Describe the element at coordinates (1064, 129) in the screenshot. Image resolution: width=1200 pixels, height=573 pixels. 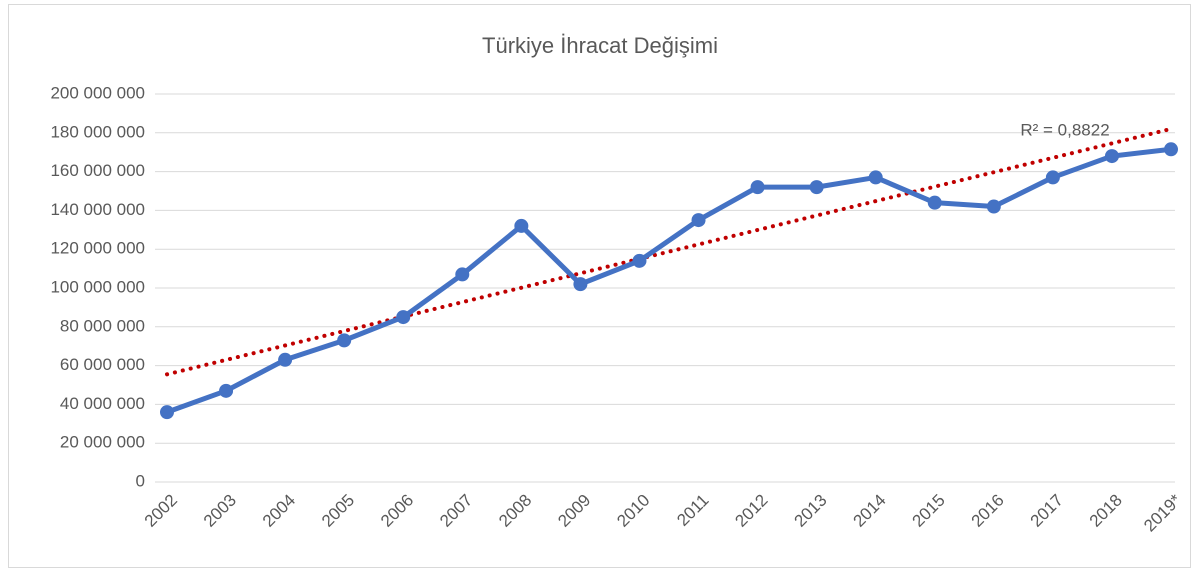
I see `annotation: R² = 0,8822` at that location.